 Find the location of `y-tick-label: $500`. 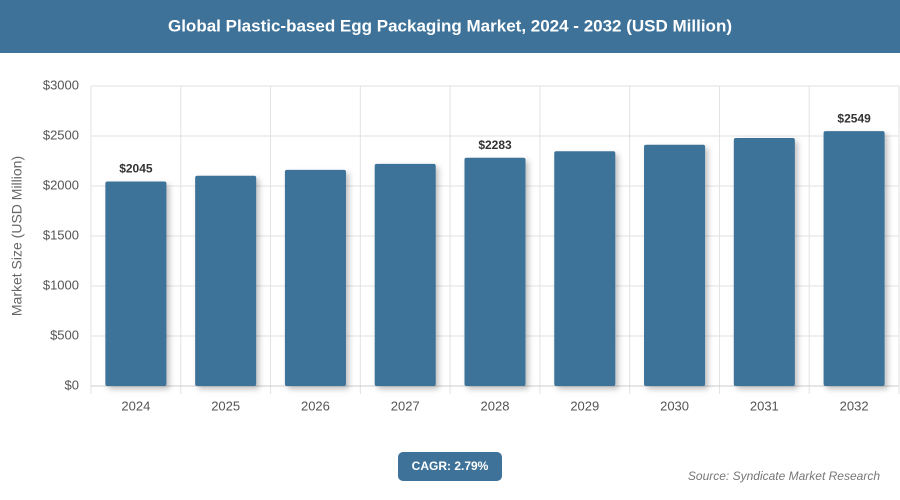

y-tick-label: $500 is located at coordinates (64, 334).